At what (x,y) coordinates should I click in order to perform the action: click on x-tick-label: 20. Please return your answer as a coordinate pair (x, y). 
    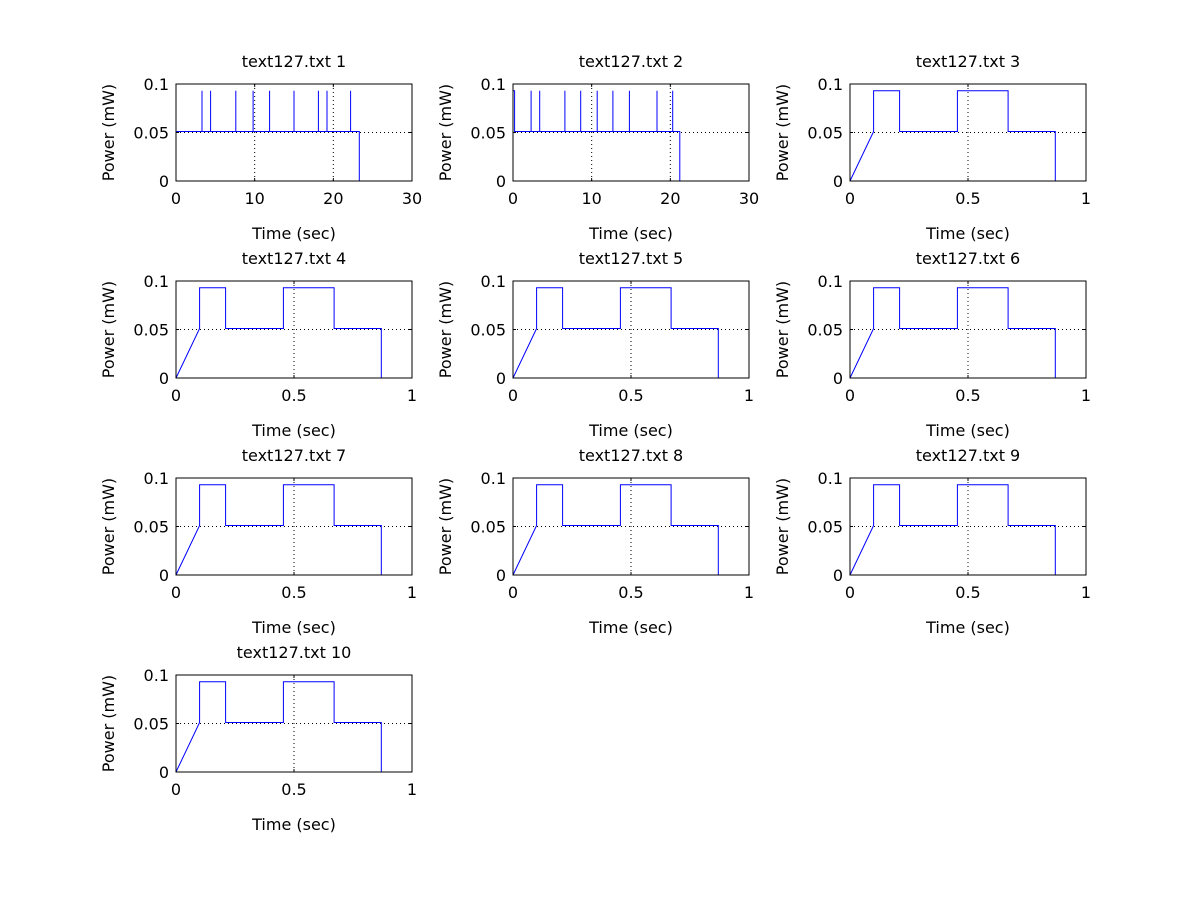
    Looking at the image, I should click on (333, 198).